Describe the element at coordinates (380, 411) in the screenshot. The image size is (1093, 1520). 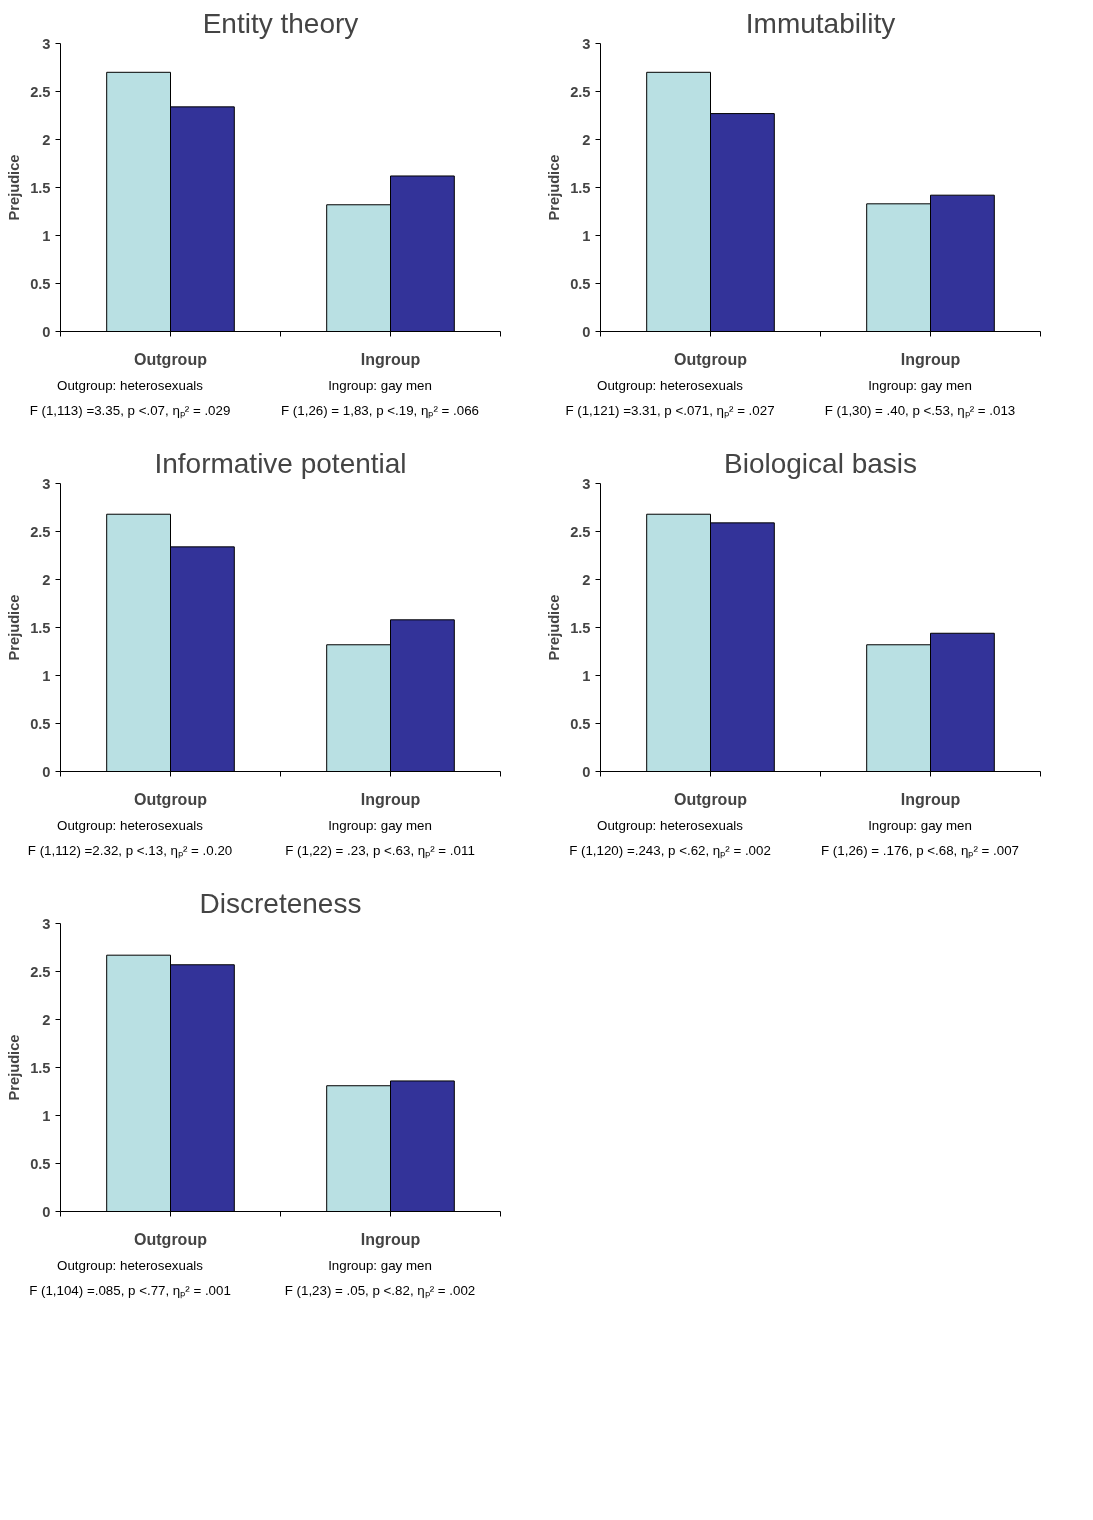
I see `text: F (1,26) = 1,83, p <.19, ηₚ² = .066` at that location.